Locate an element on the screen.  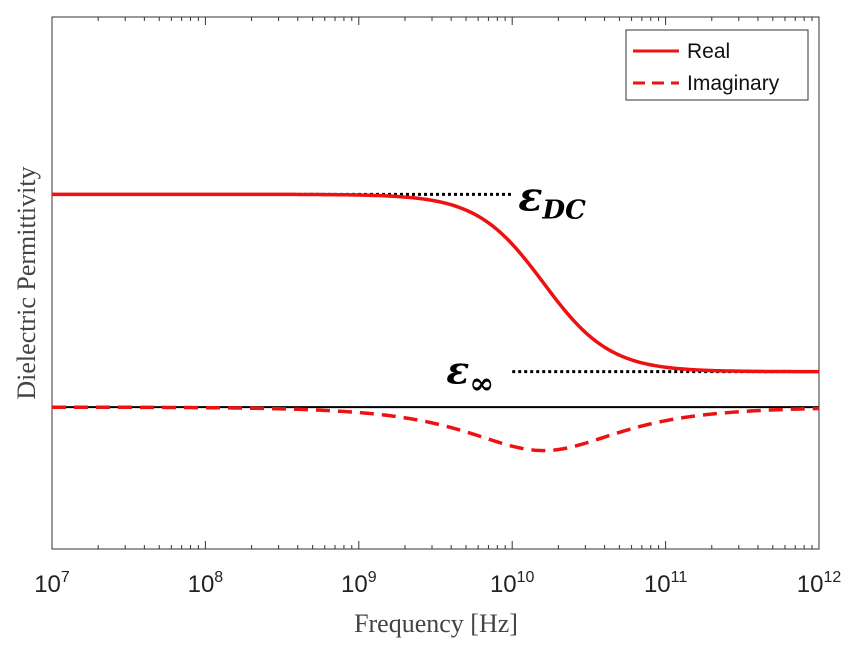
tick-exponent: 12 is located at coordinates (832, 577).